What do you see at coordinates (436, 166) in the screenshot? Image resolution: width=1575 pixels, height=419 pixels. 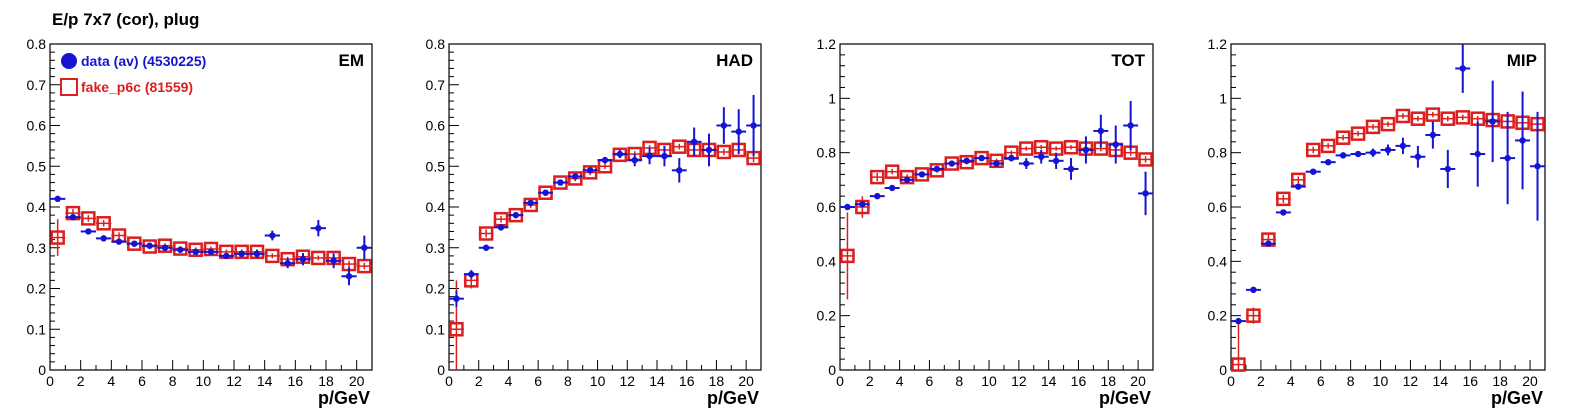 I see `y-tick-label: 0.5` at bounding box center [436, 166].